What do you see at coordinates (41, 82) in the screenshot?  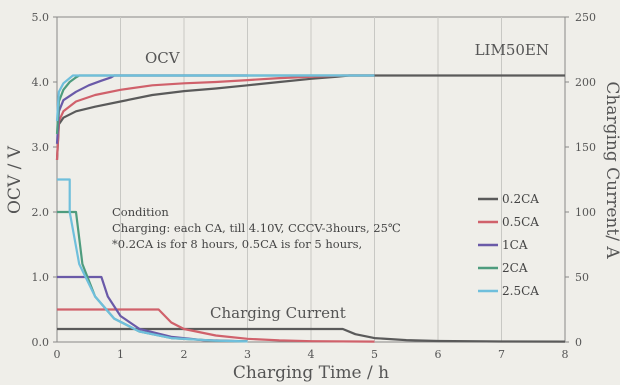 I see `y-tick-label-left: 4.0` at bounding box center [41, 82].